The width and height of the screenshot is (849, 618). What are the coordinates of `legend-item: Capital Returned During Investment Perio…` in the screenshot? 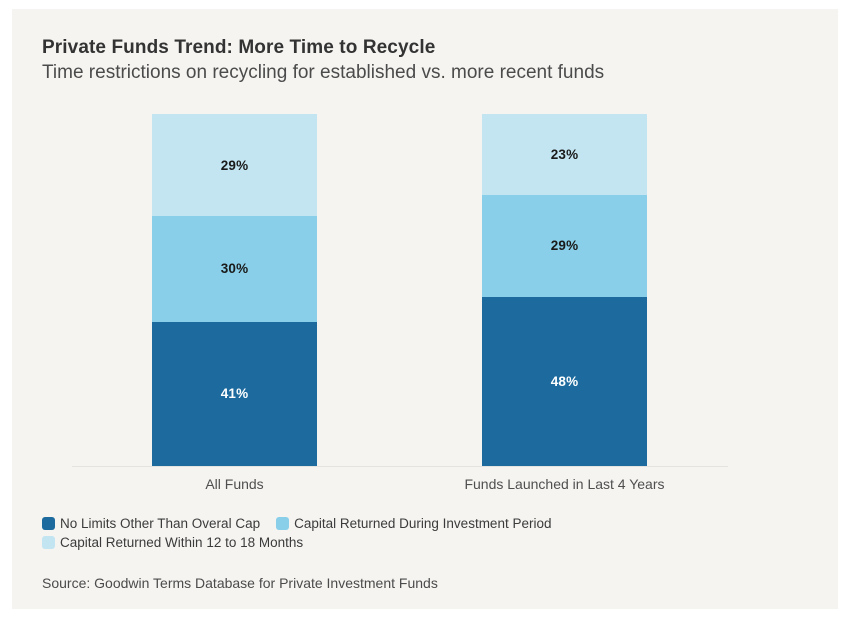 It's located at (414, 523).